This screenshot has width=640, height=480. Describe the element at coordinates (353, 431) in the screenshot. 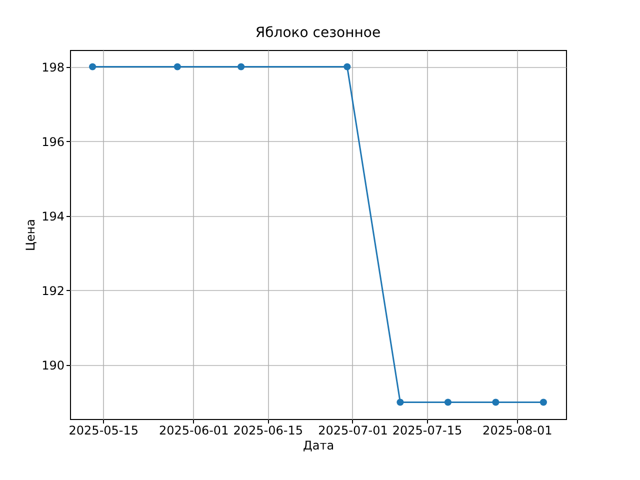

I see `x-tick-label: 2025-07-01` at that location.